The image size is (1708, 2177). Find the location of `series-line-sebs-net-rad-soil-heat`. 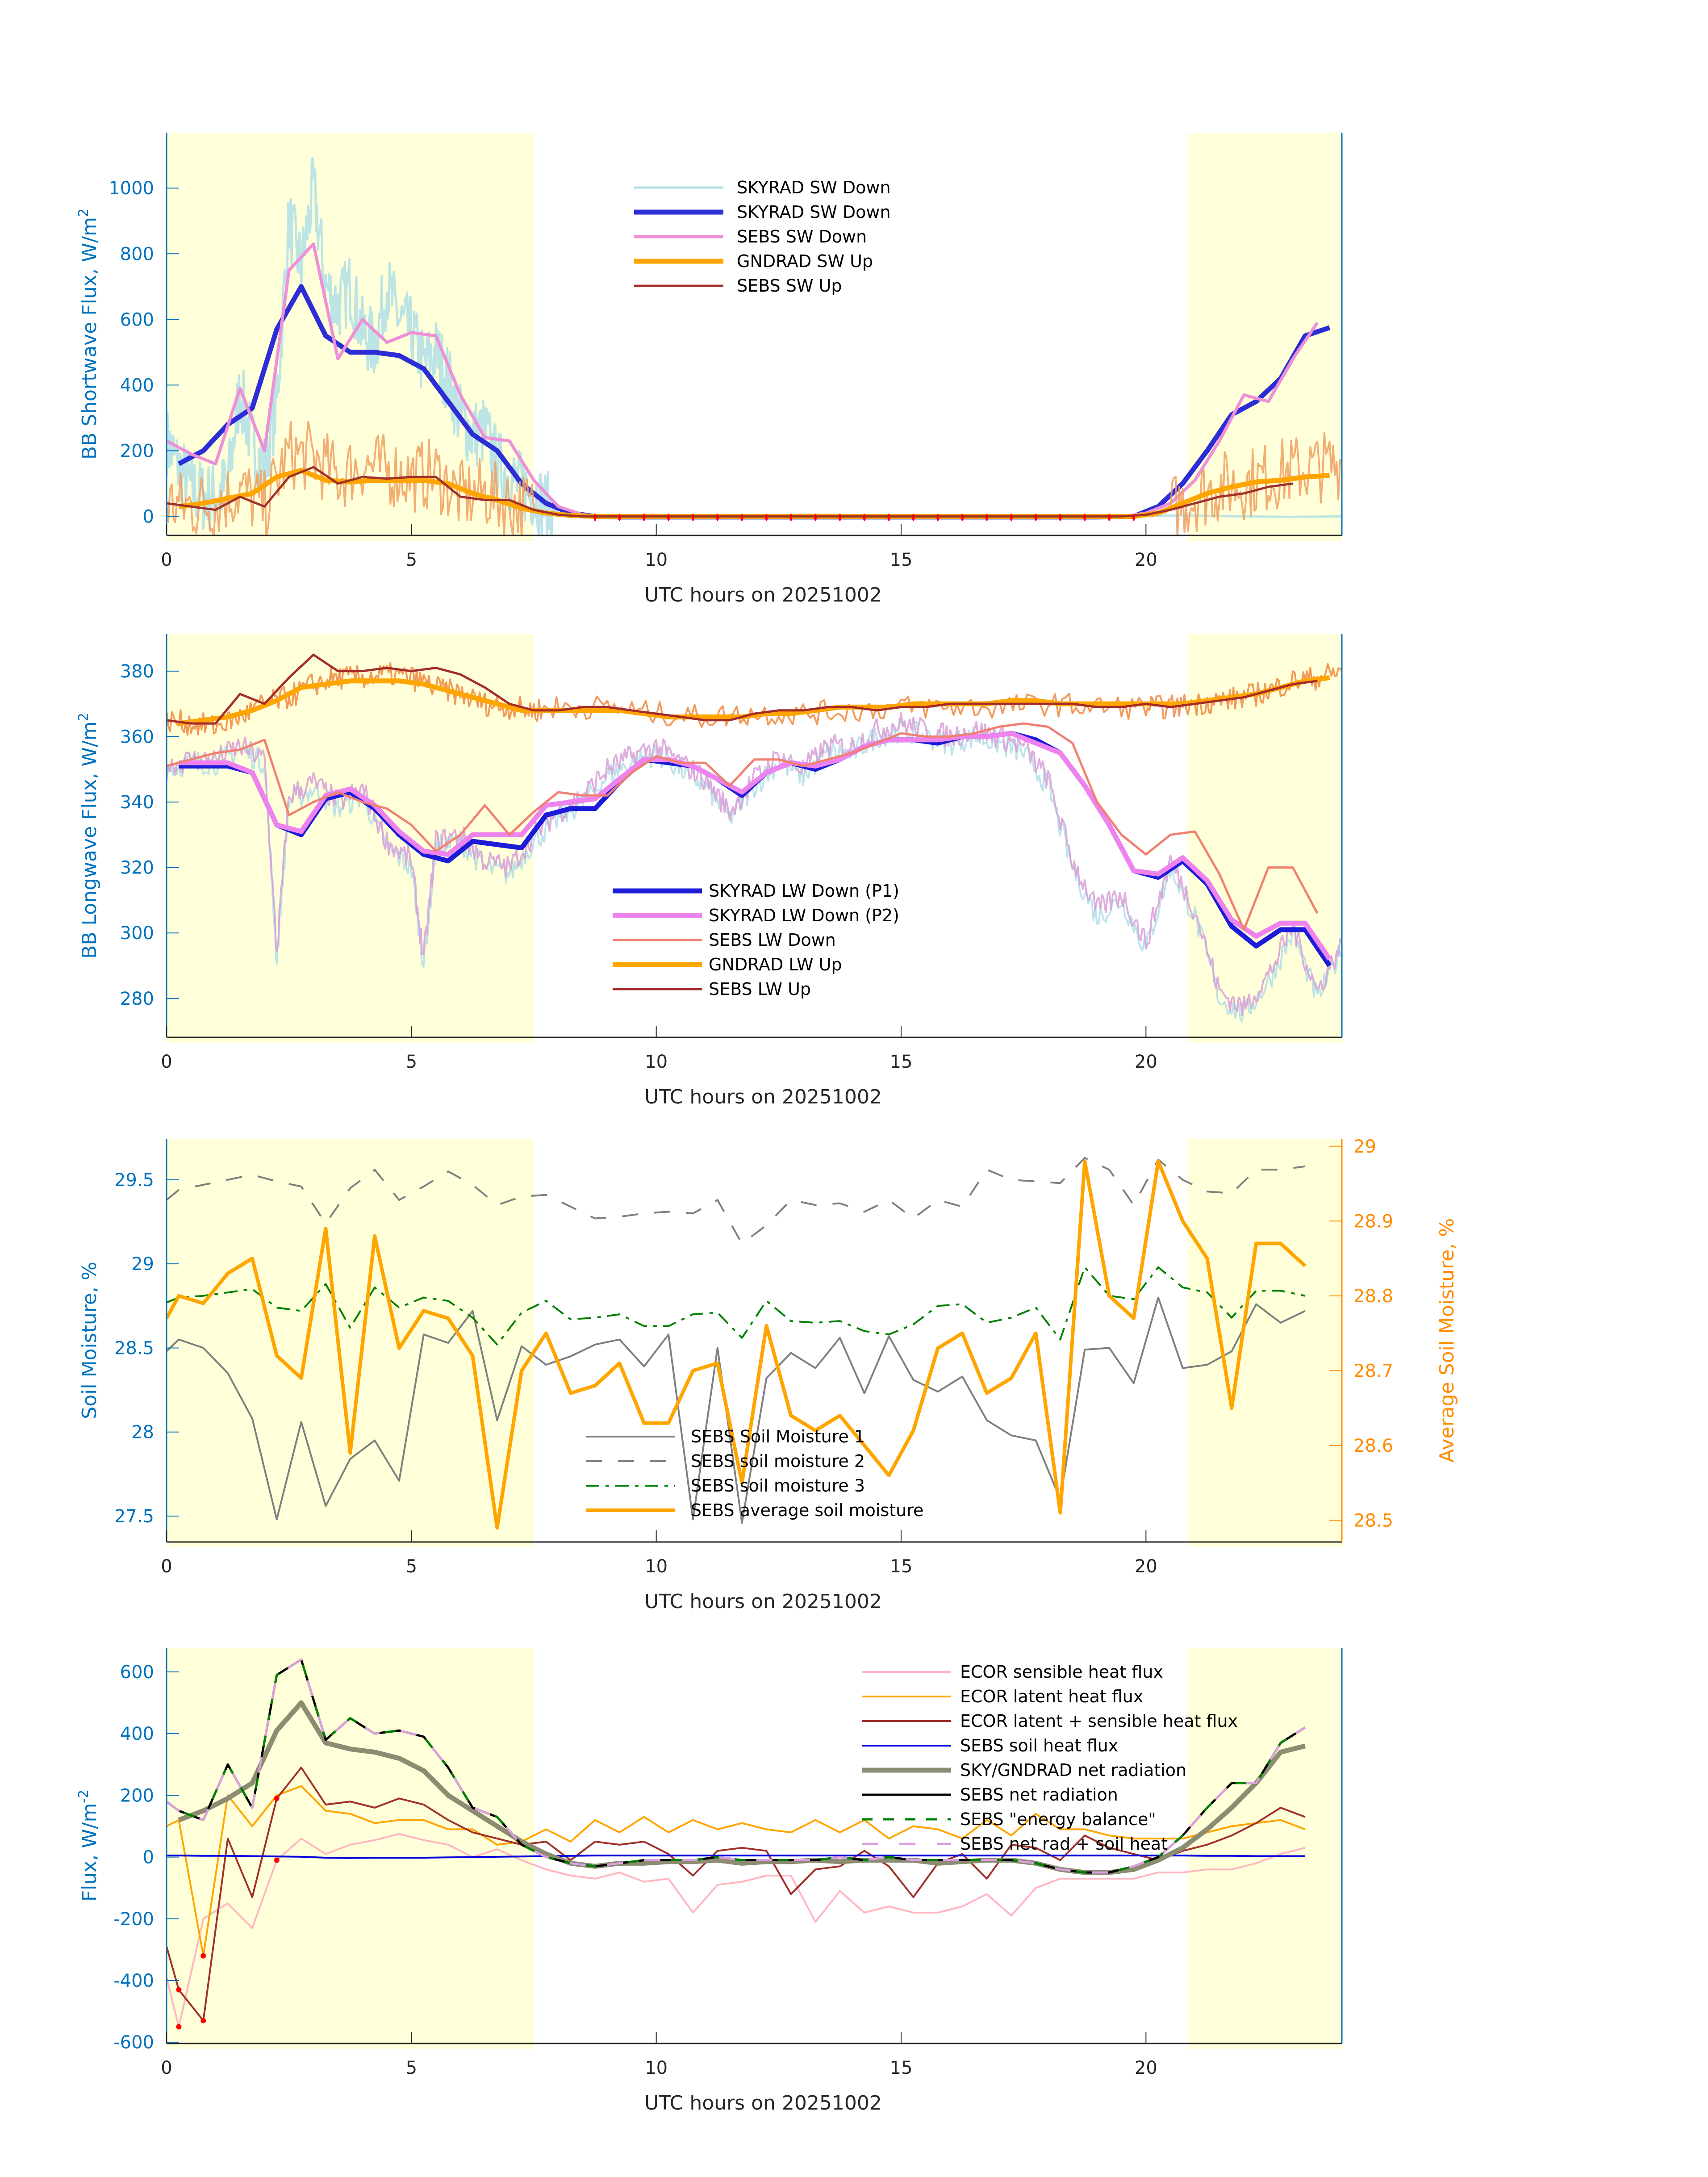

series-line-sebs-net-rad-soil-heat is located at coordinates (736, 1766).